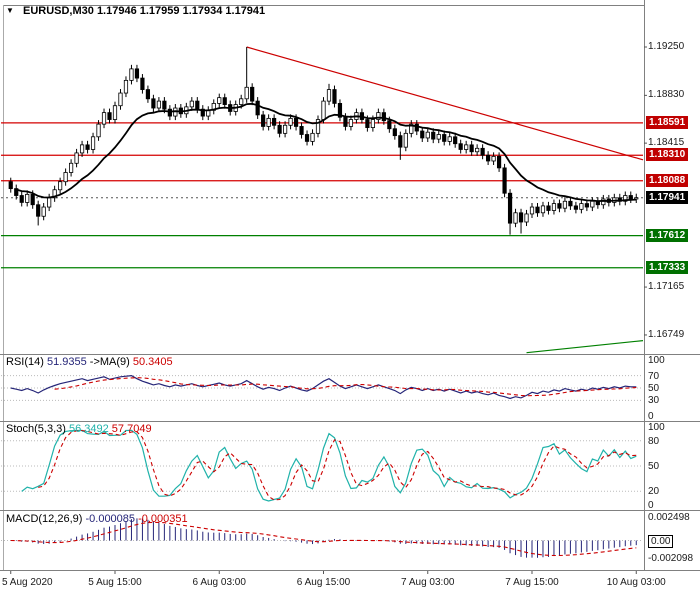  What do you see at coordinates (667, 122) in the screenshot?
I see `resistance-price-badge: 1.18591` at bounding box center [667, 122].